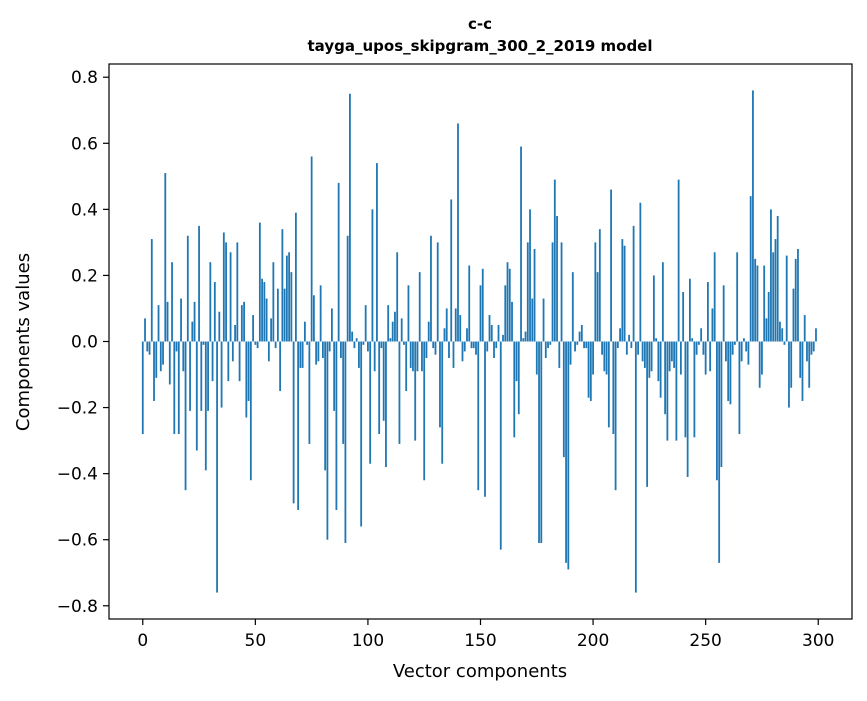 The width and height of the screenshot is (867, 701). I want to click on y-tick-label: 0.8, so click(84, 78).